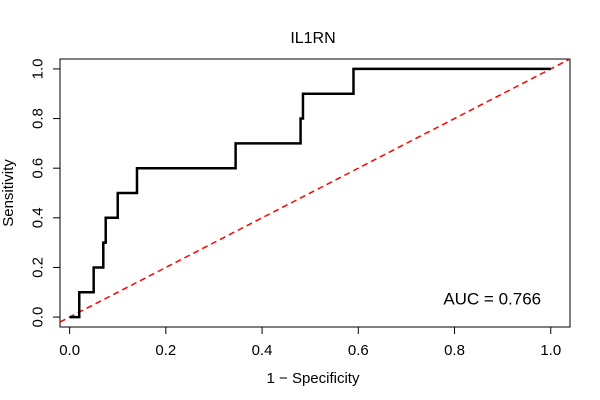 This screenshot has height=400, width=600. I want to click on x-tick-label: 0.8, so click(454, 350).